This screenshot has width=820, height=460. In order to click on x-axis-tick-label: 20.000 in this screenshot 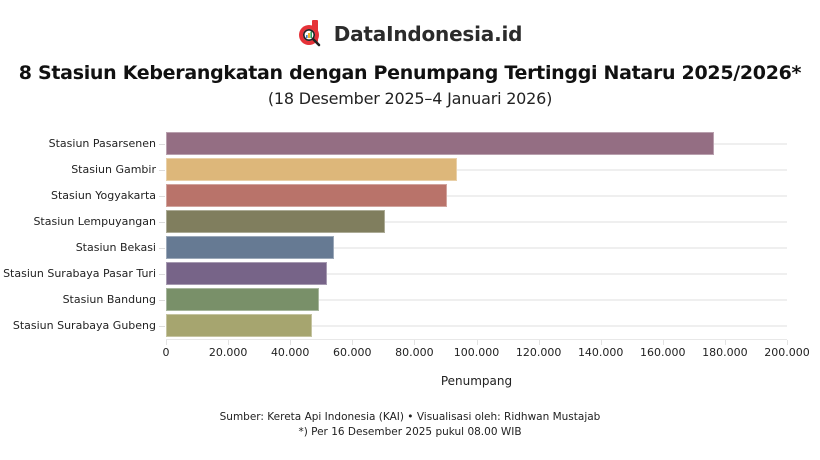, I will do `click(228, 352)`.